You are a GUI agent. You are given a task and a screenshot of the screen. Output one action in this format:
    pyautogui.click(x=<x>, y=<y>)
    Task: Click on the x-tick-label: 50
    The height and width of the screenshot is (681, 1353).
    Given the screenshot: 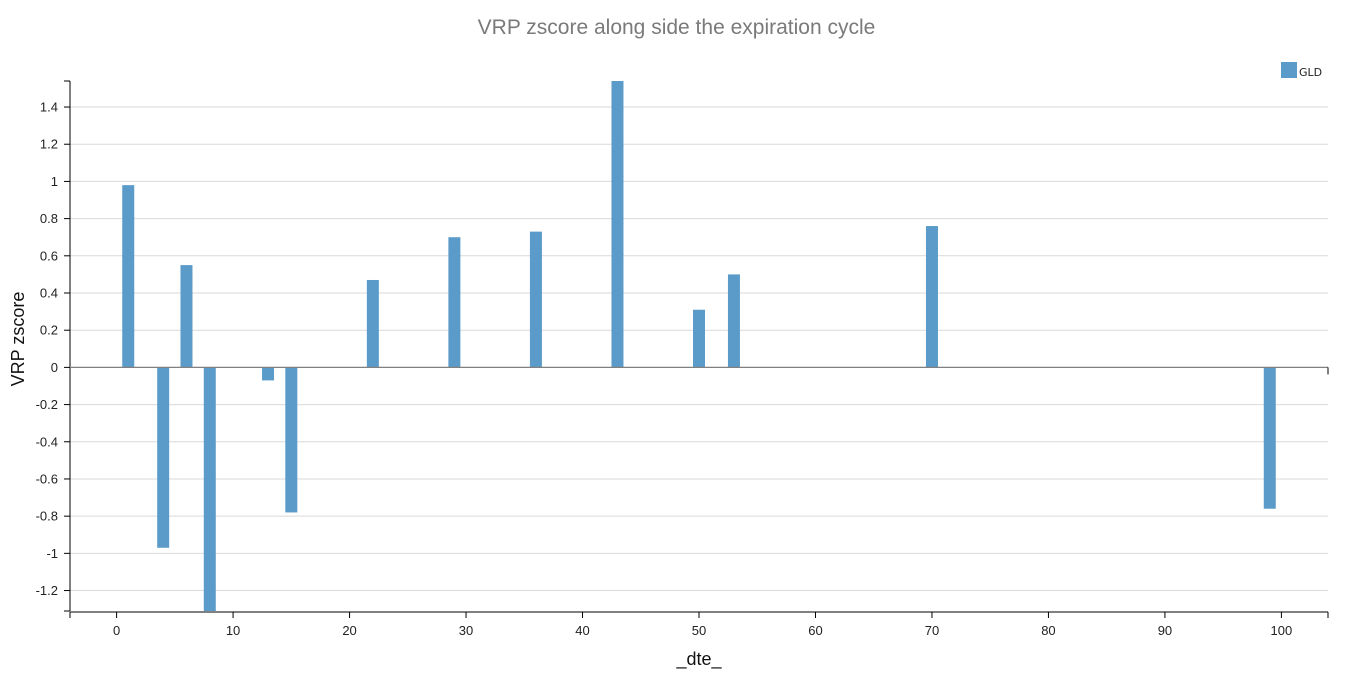 What is the action you would take?
    pyautogui.click(x=699, y=630)
    